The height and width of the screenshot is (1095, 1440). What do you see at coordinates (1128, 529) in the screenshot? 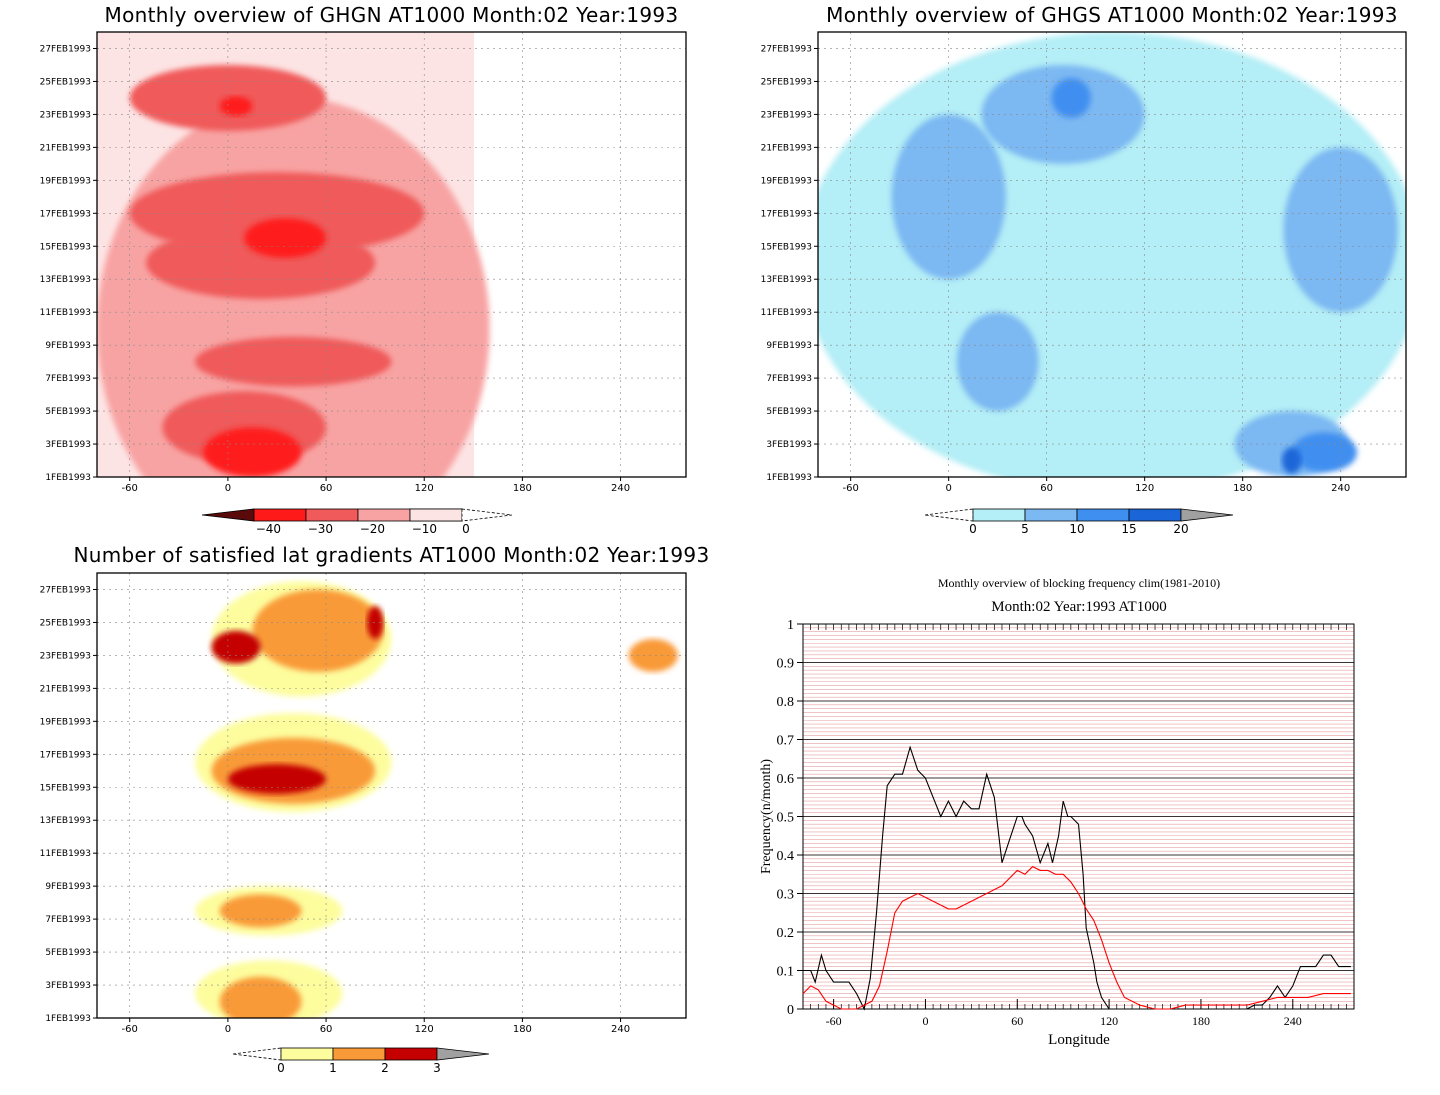
I see `colorbar-label: 15` at bounding box center [1128, 529].